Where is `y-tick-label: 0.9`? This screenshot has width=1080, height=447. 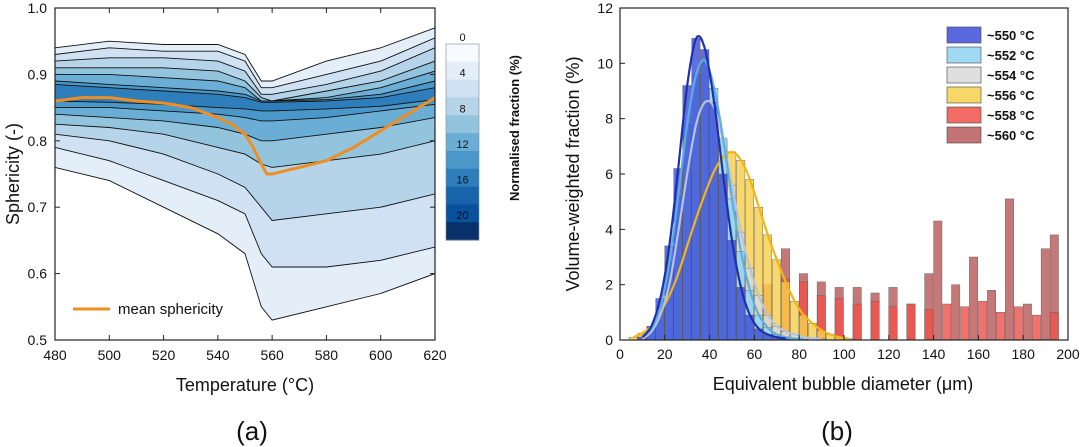 y-tick-label: 0.9 is located at coordinates (38, 74).